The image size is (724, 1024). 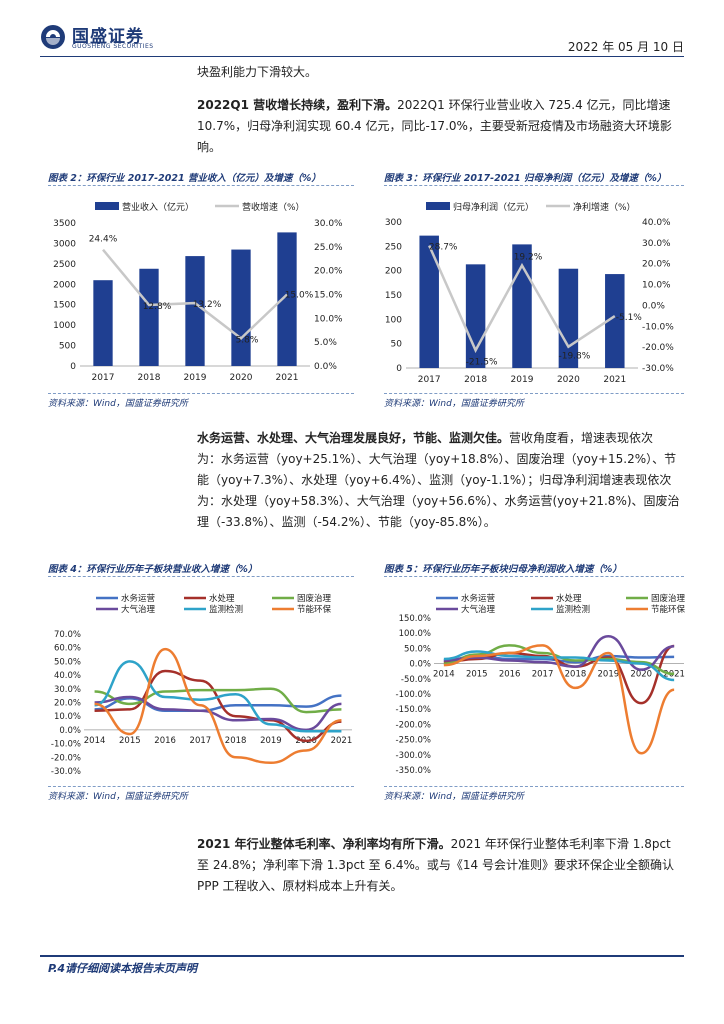 What do you see at coordinates (226, 609) in the screenshot?
I see `legend-label: 监测检测` at bounding box center [226, 609].